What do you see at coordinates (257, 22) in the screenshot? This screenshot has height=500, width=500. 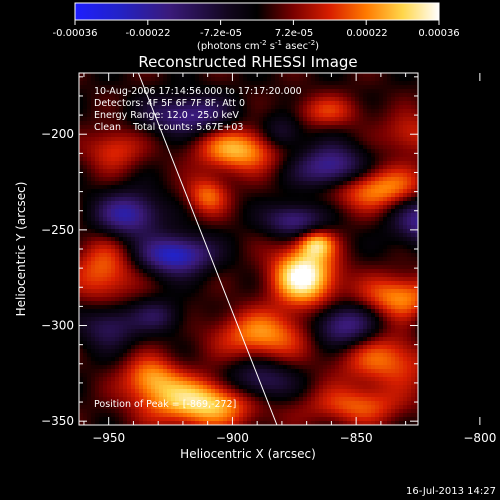 I see `colorbar-ticks` at bounding box center [257, 22].